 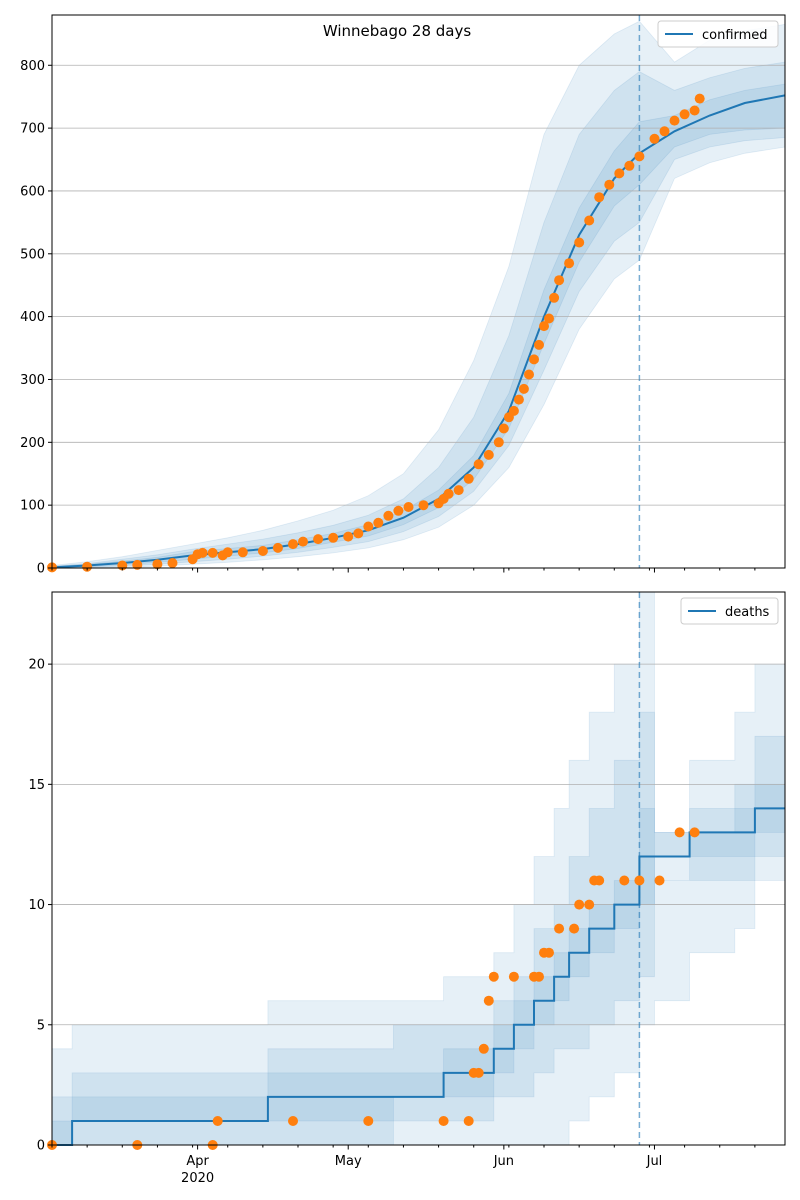 I want to click on deaths-x-tick-label: Jul, so click(x=654, y=1161).